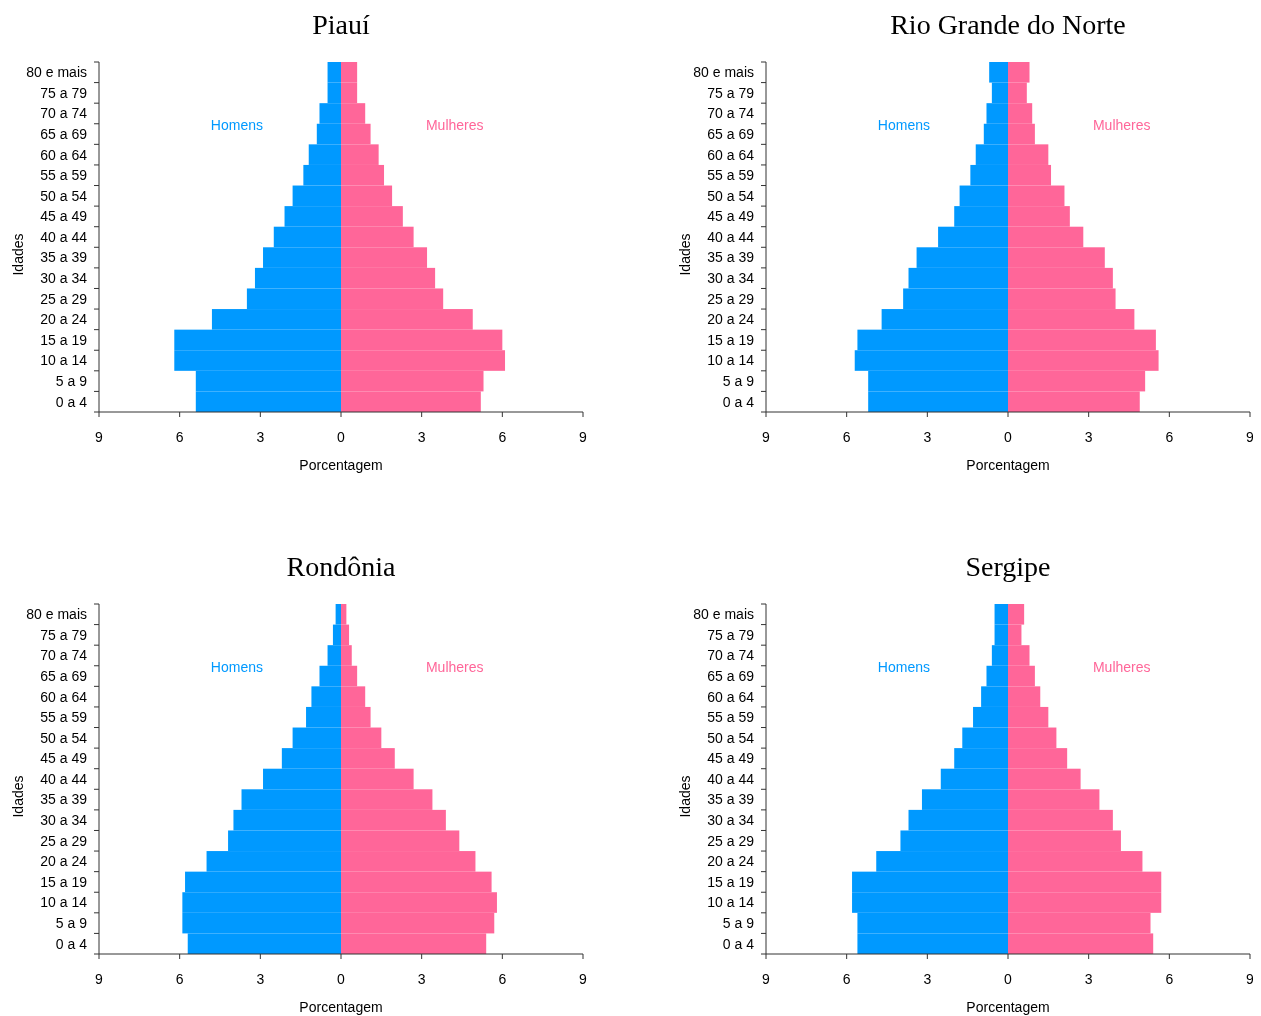  Describe the element at coordinates (341, 24) in the screenshot. I see `chart-title: Piauí` at that location.